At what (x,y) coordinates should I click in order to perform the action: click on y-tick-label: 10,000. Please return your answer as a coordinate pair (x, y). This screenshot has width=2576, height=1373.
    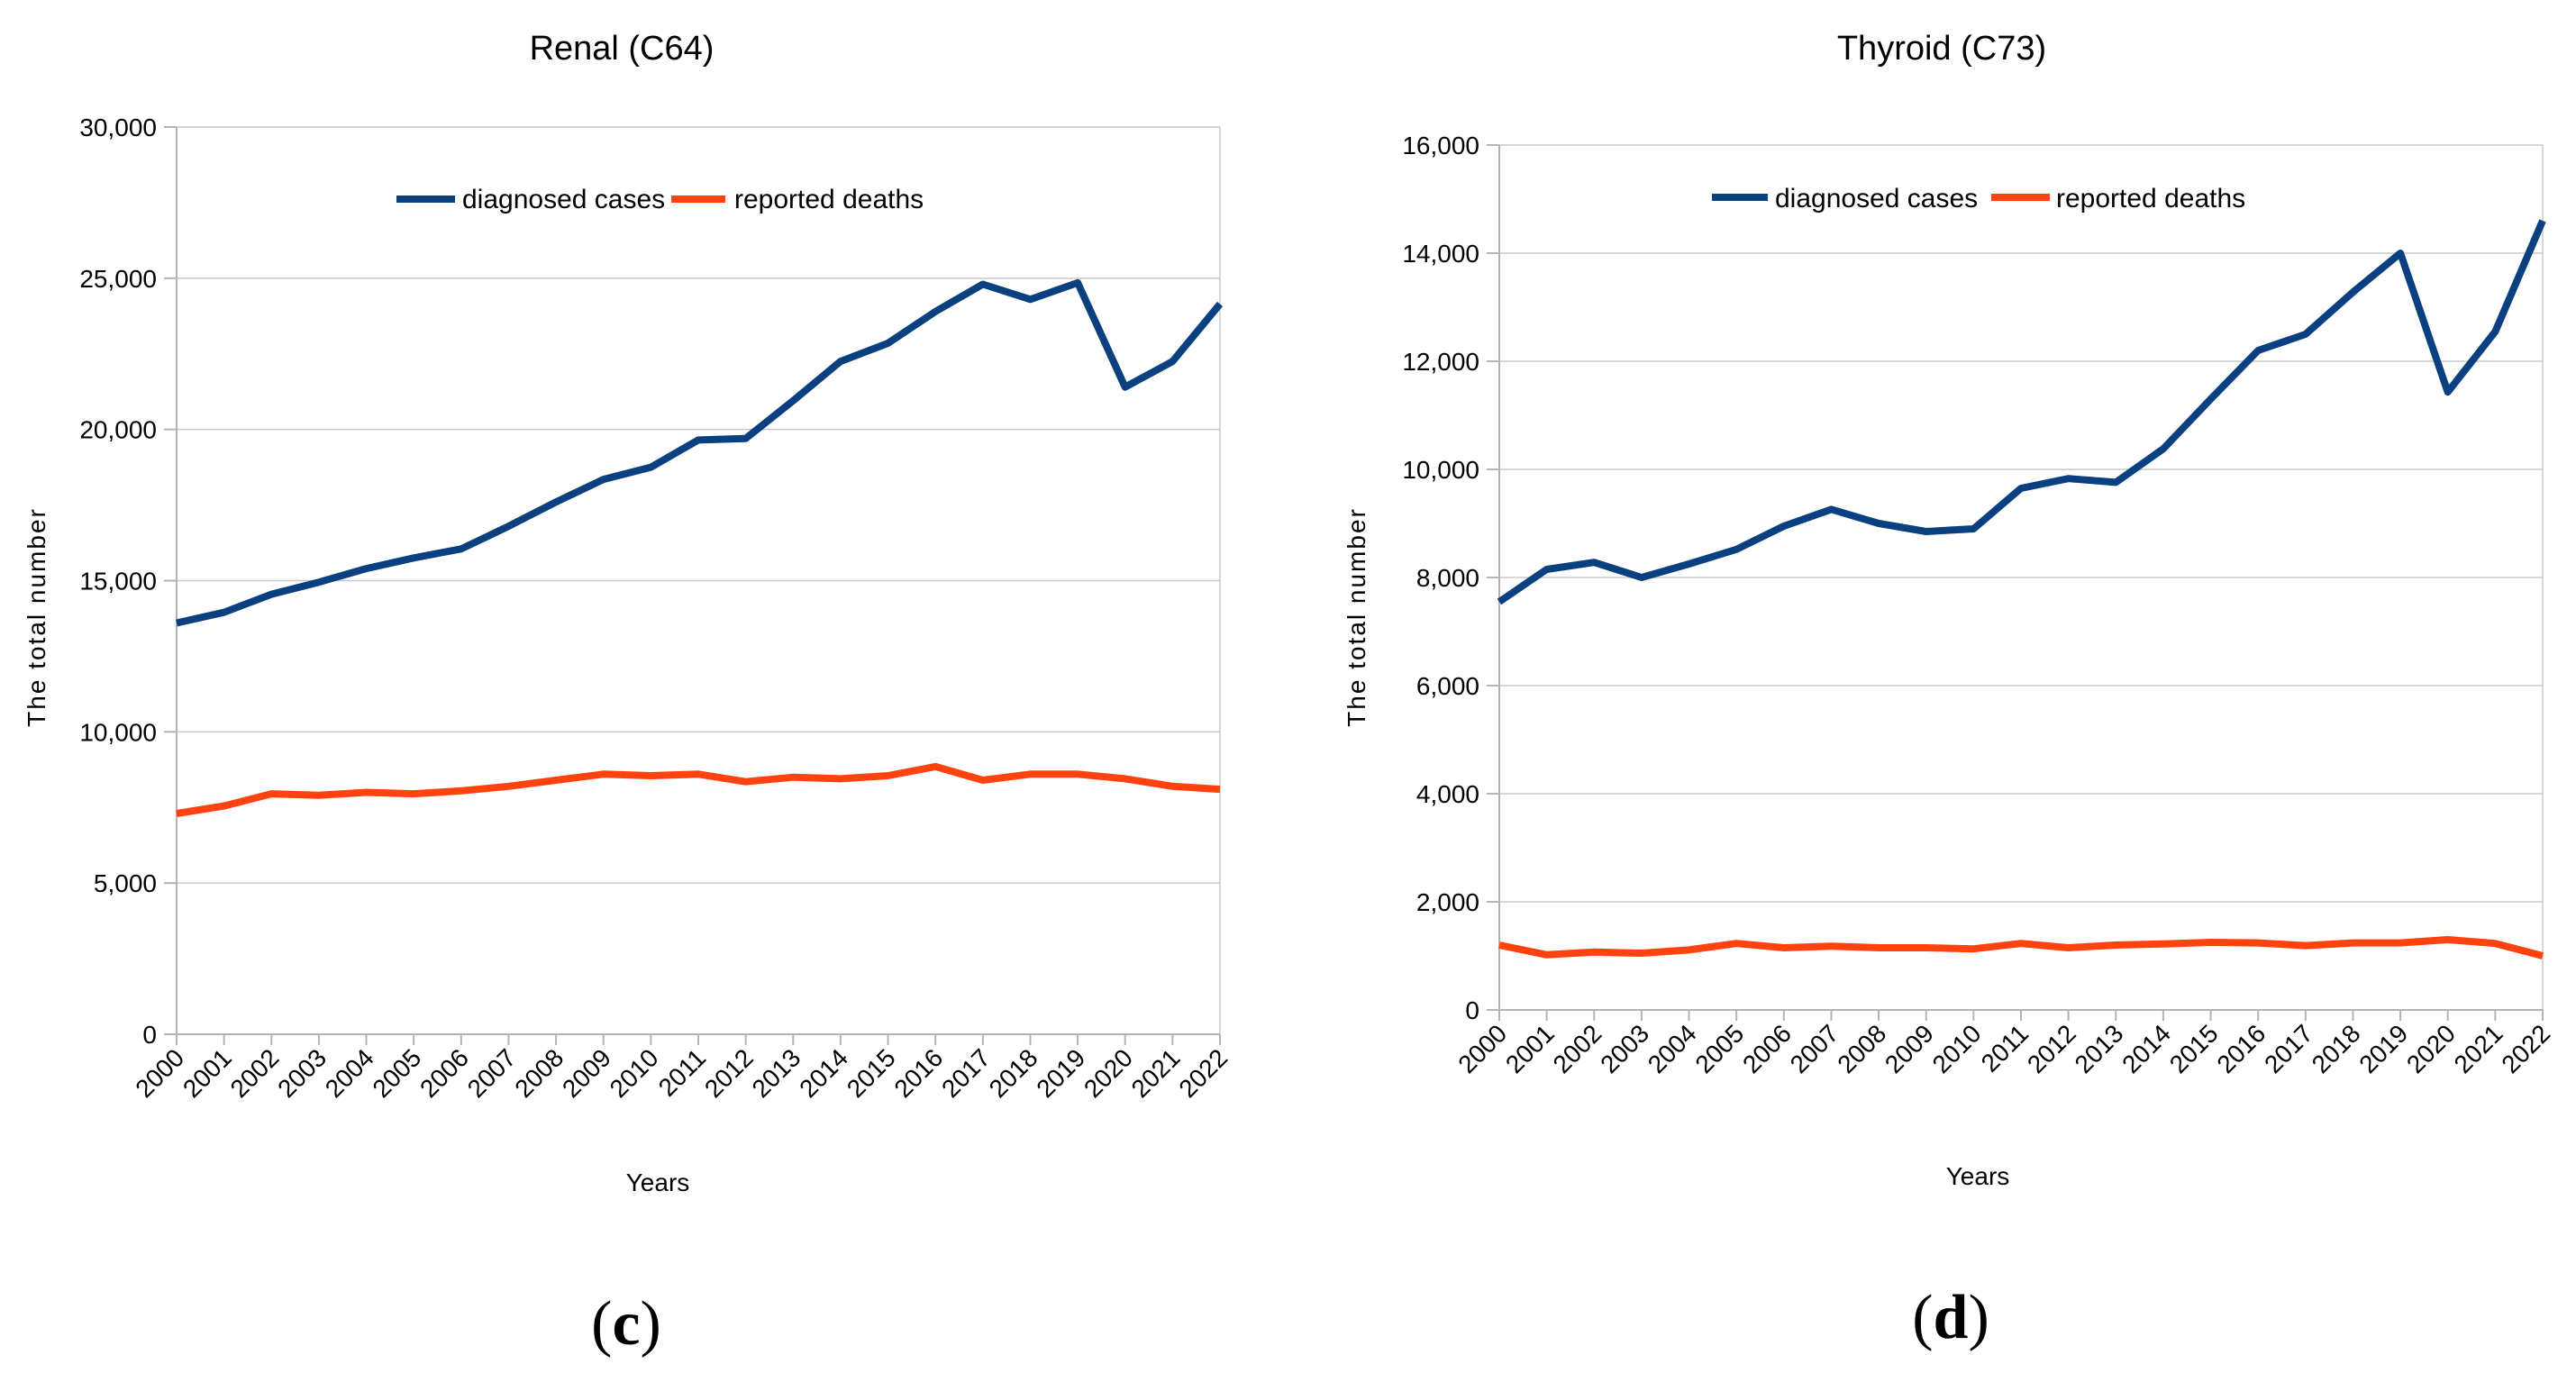
    Looking at the image, I should click on (118, 732).